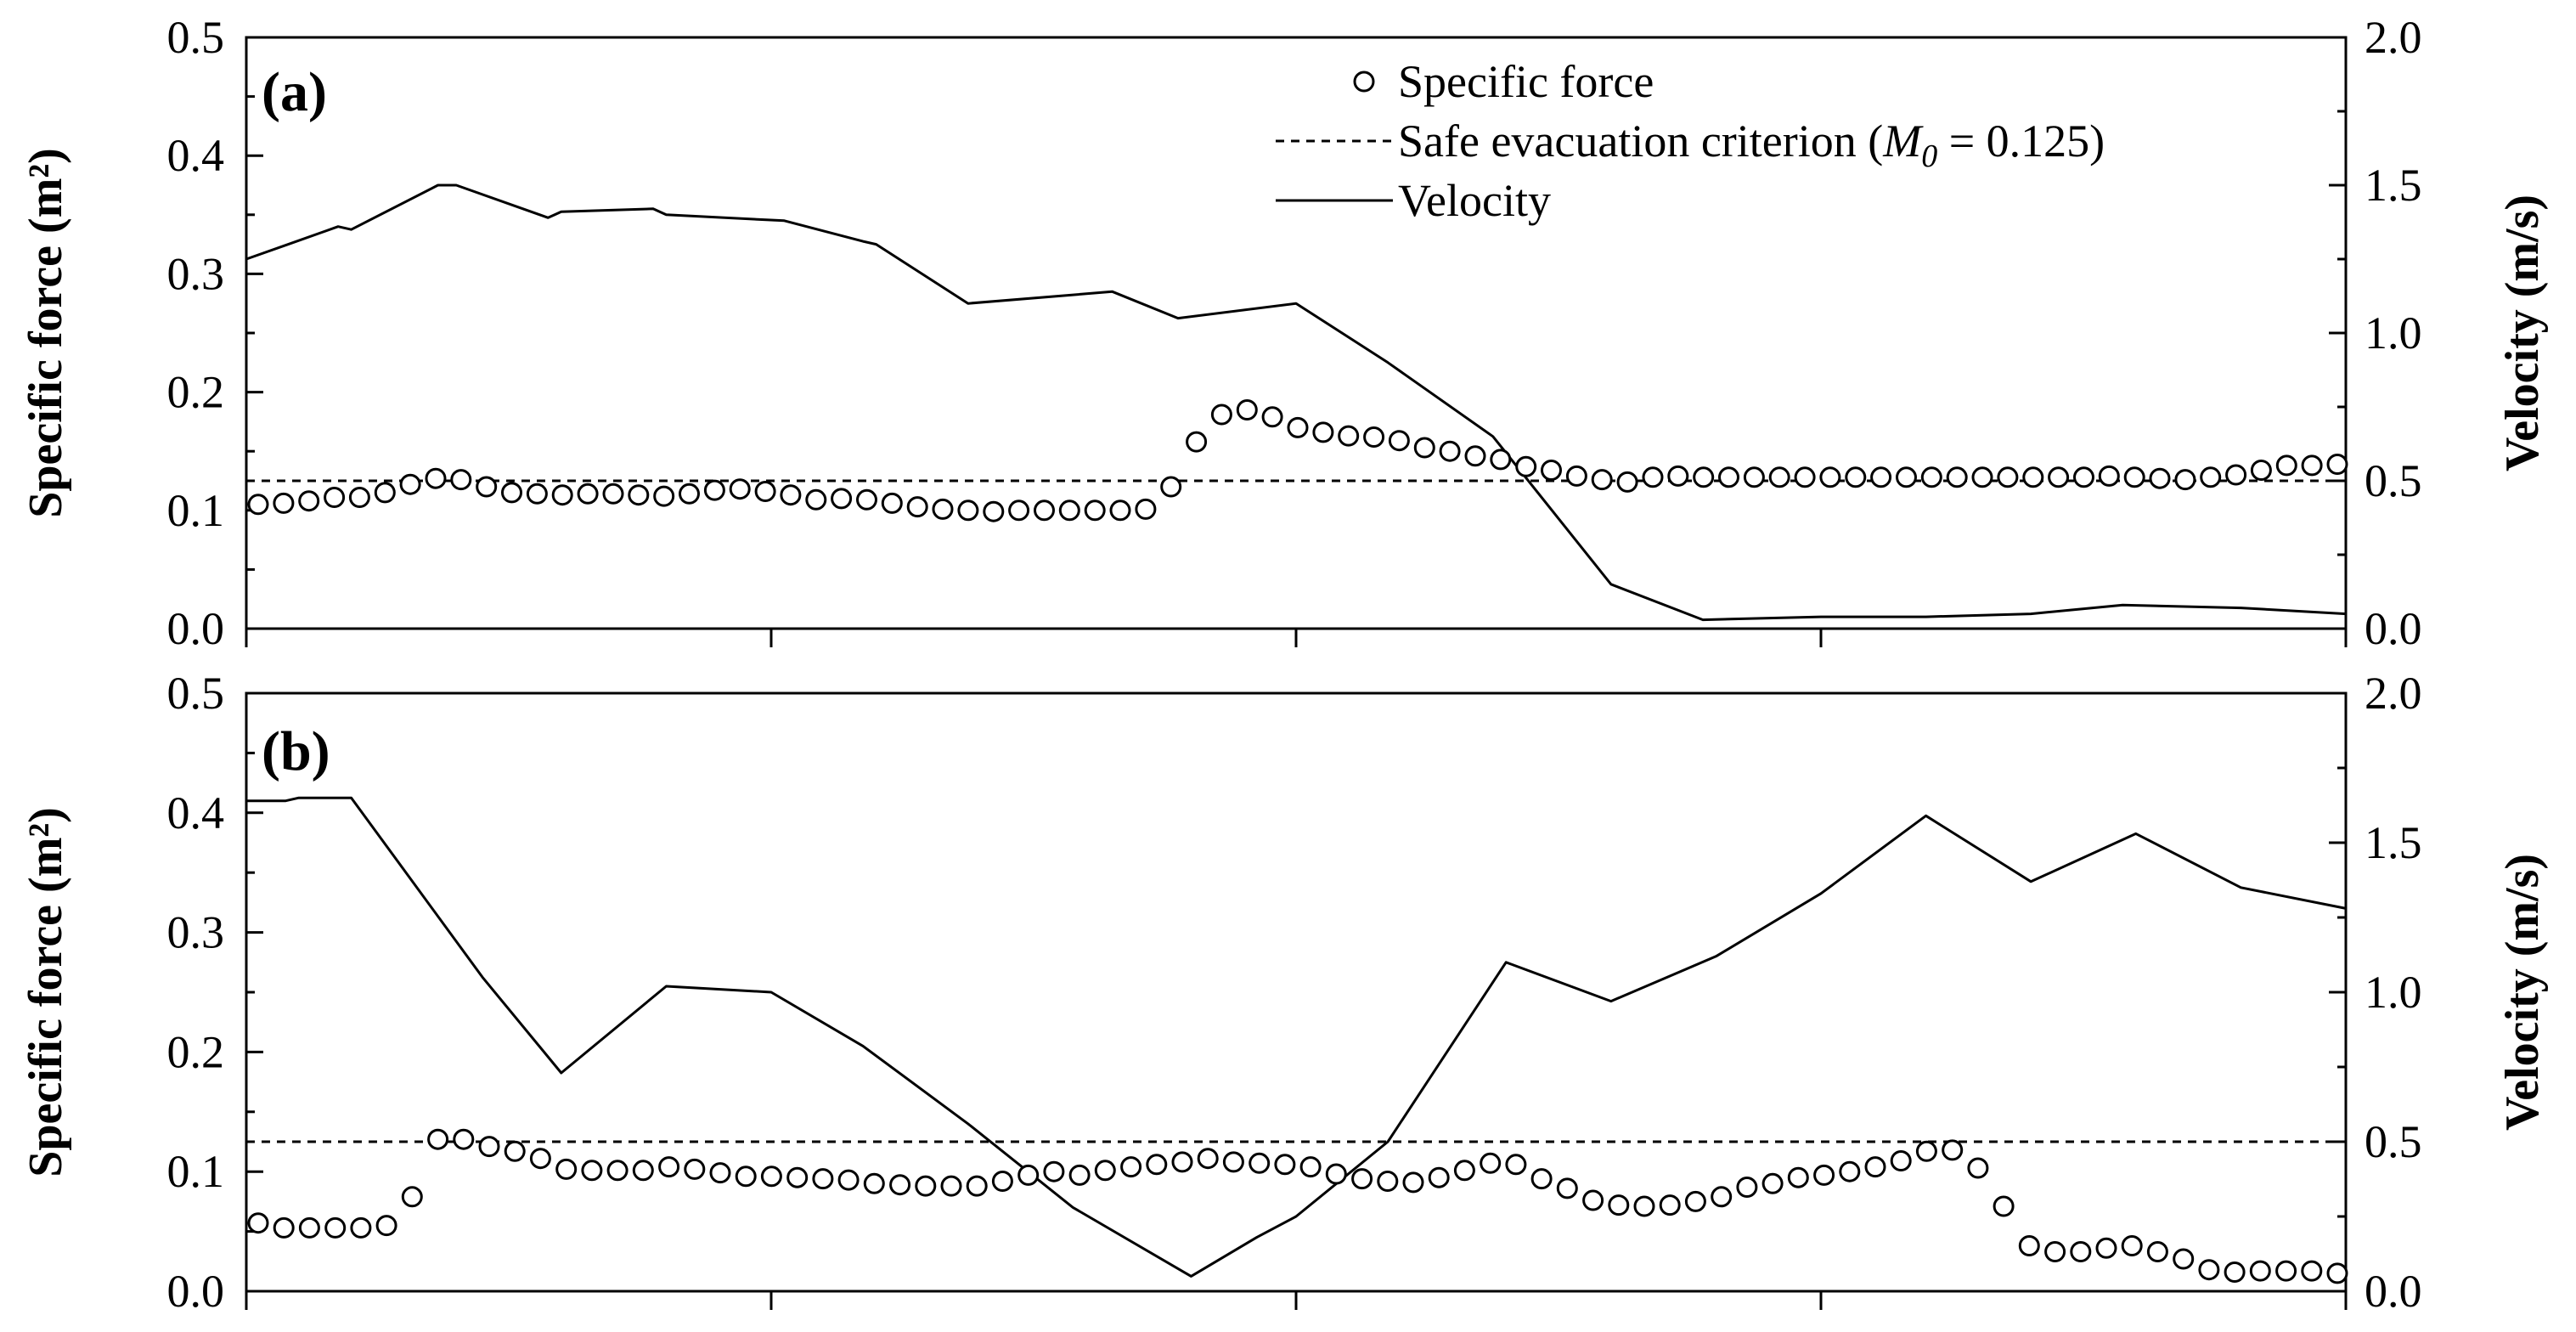  I want to click on legend-label-specific-force: Specific force, so click(1526, 81).